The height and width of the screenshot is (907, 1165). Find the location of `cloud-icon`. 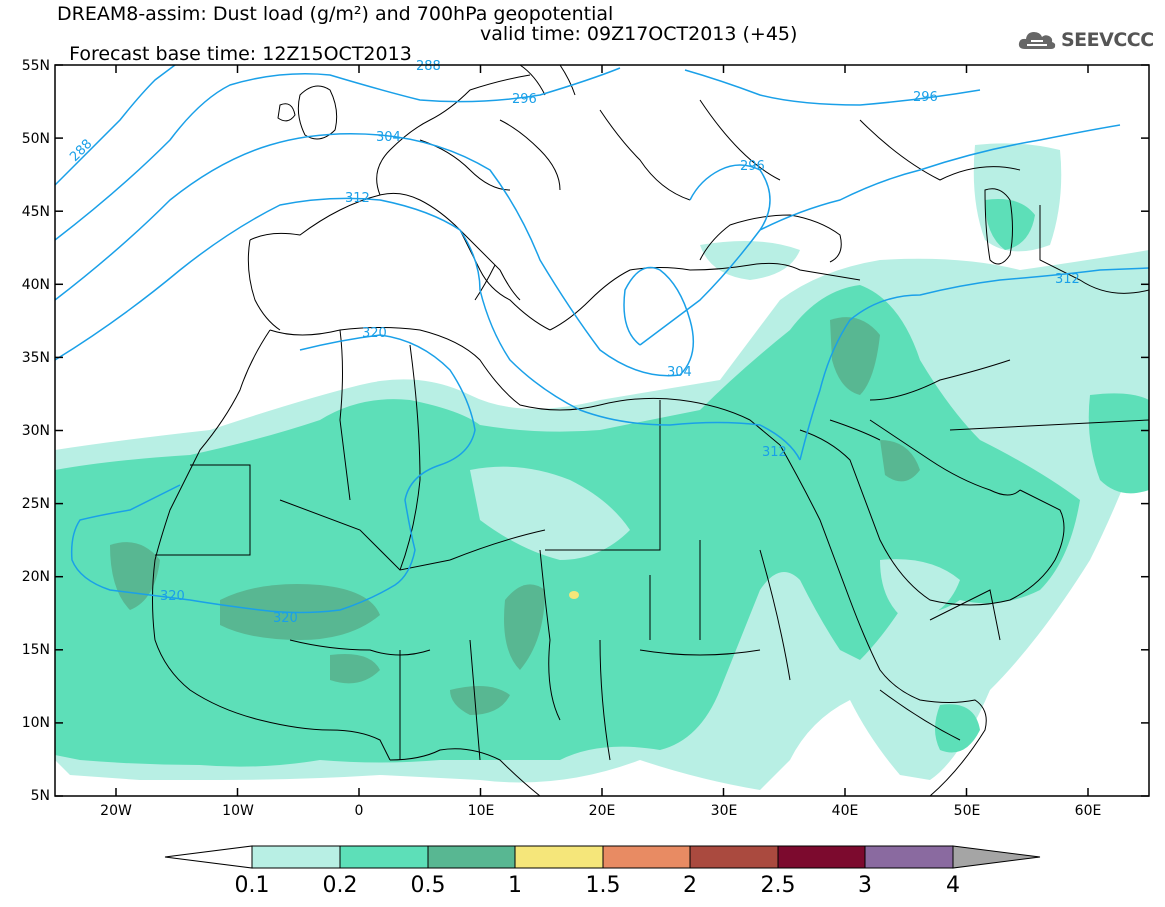

cloud-icon is located at coordinates (1037, 40).